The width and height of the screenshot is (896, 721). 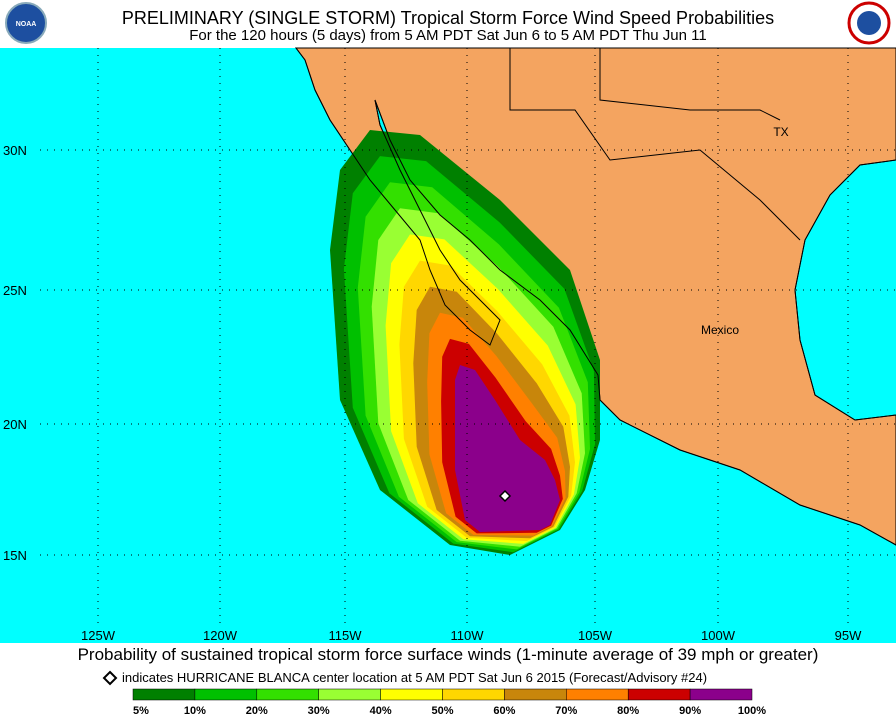 What do you see at coordinates (504, 710) in the screenshot?
I see `legend-label: 60%` at bounding box center [504, 710].